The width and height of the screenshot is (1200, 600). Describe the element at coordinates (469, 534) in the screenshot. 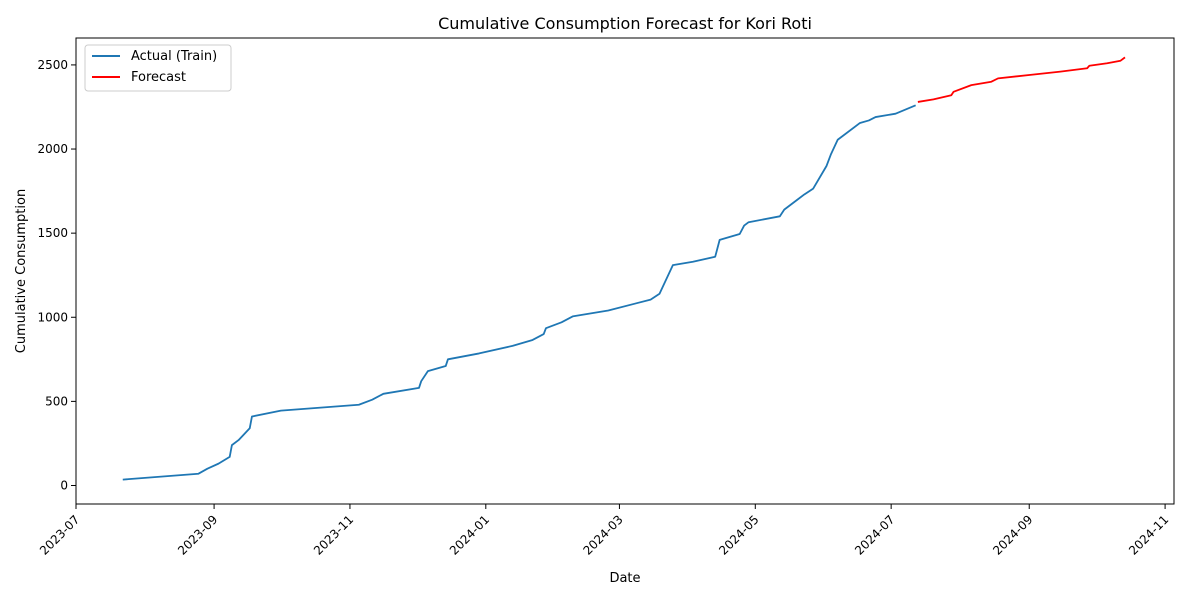

I see `x-tick-label: 2024-01` at that location.